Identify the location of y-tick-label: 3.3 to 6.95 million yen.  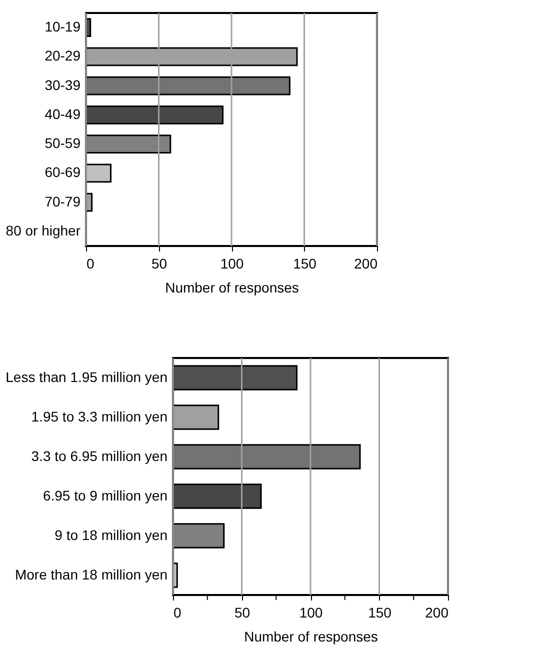
(99, 456).